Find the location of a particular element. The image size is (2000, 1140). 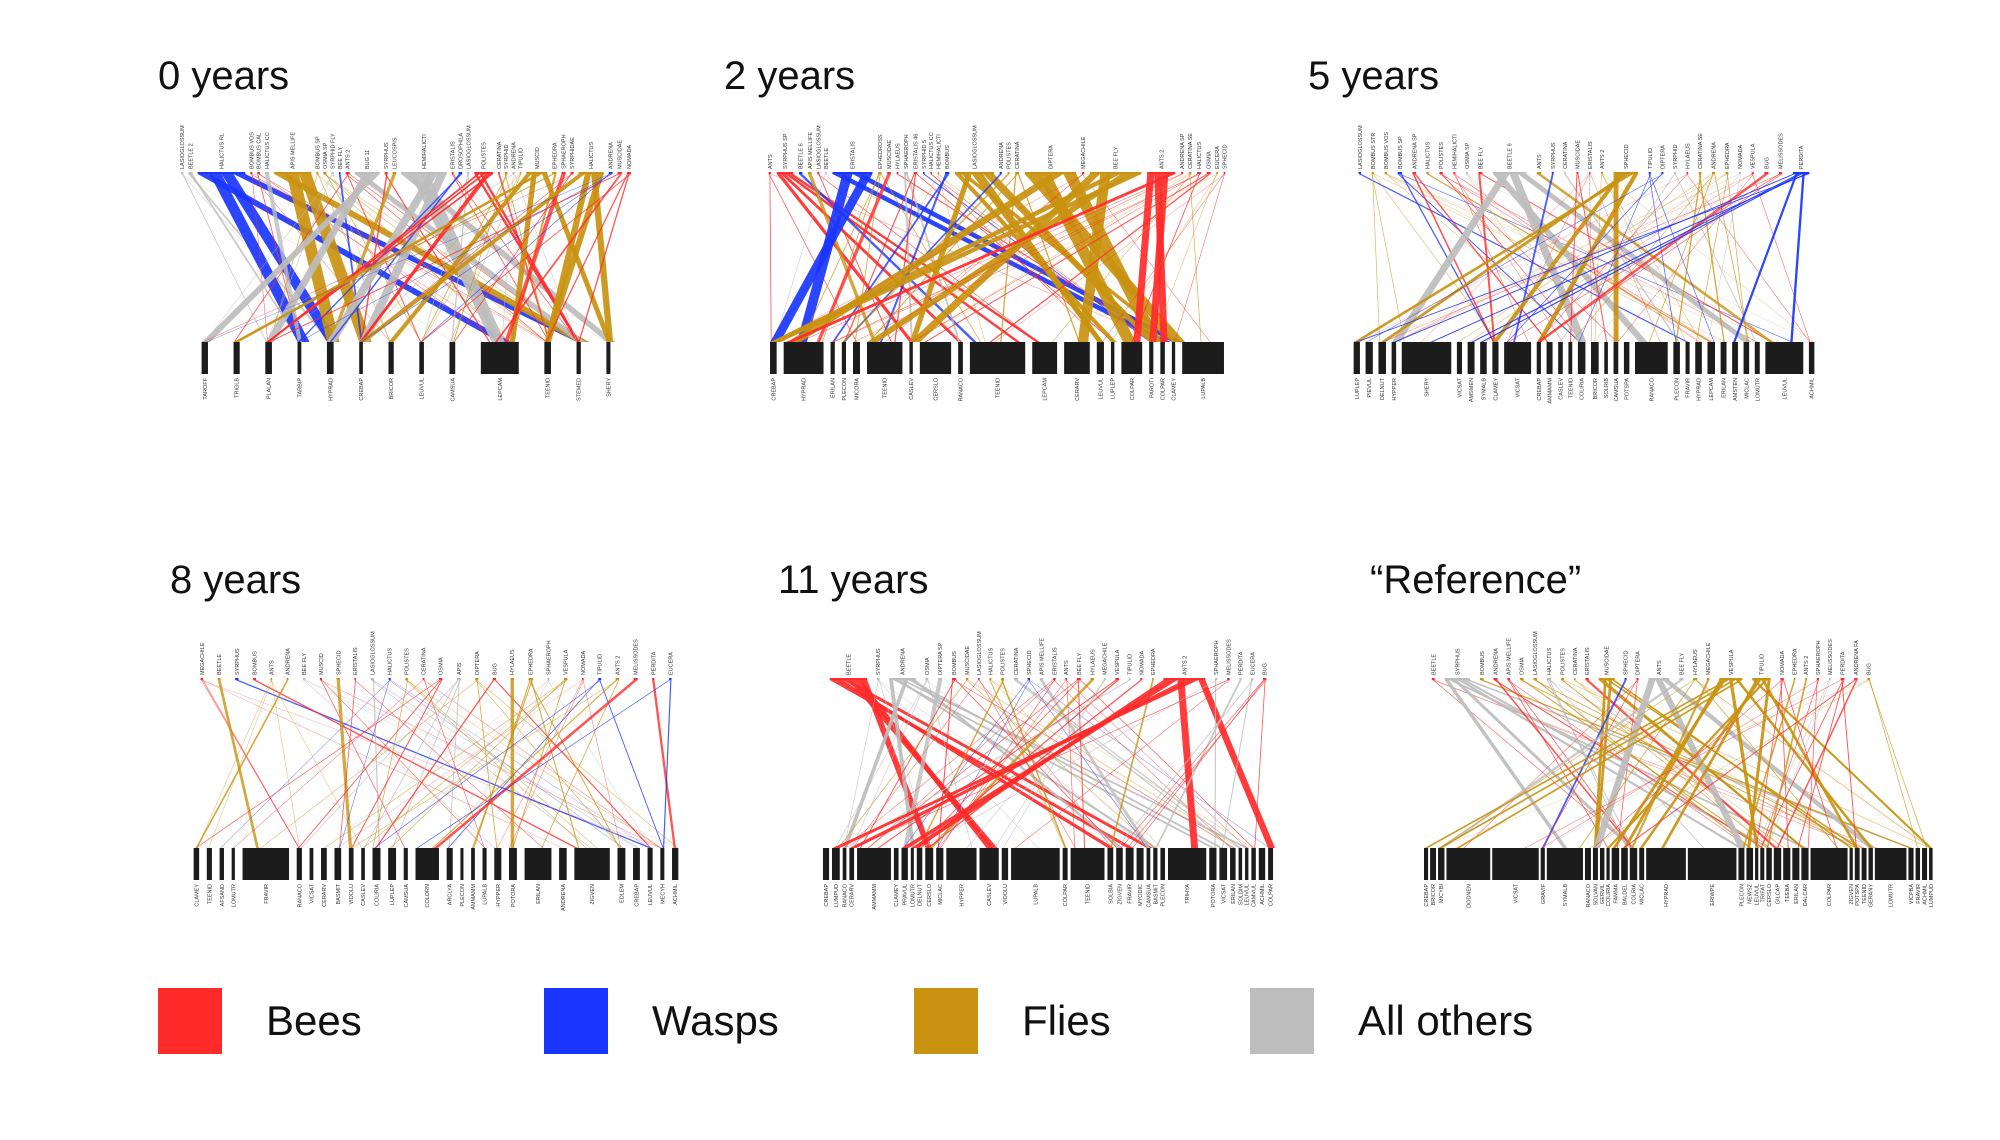

pollinator-label: ANDRENA is located at coordinates (289, 661).